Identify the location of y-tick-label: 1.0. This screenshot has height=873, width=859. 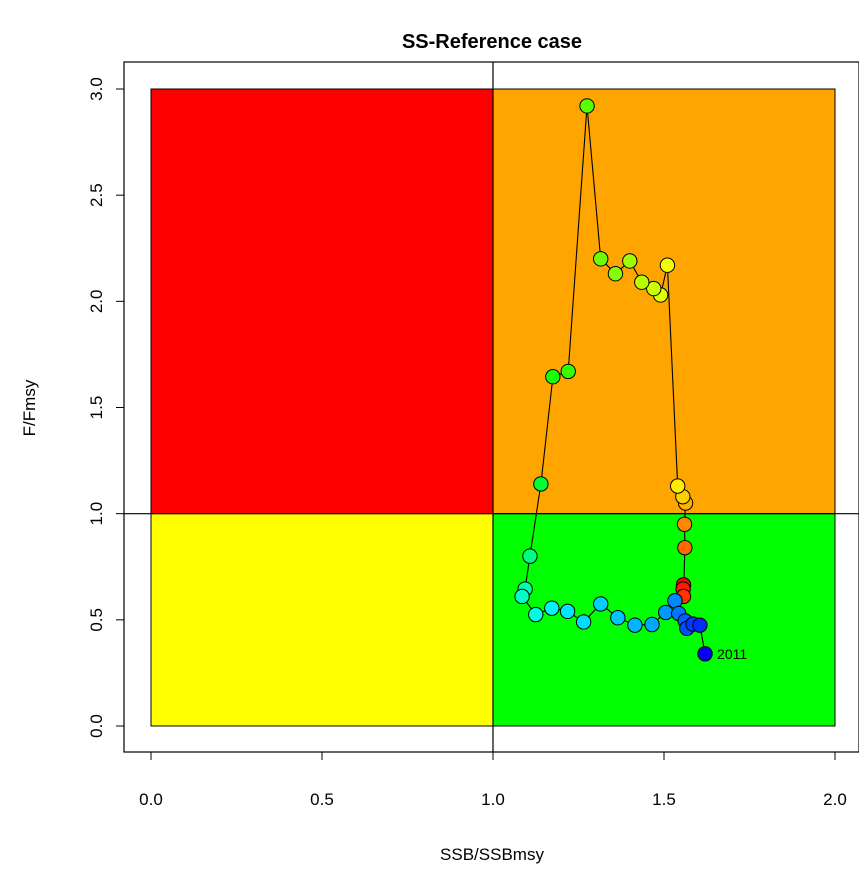
(96, 514).